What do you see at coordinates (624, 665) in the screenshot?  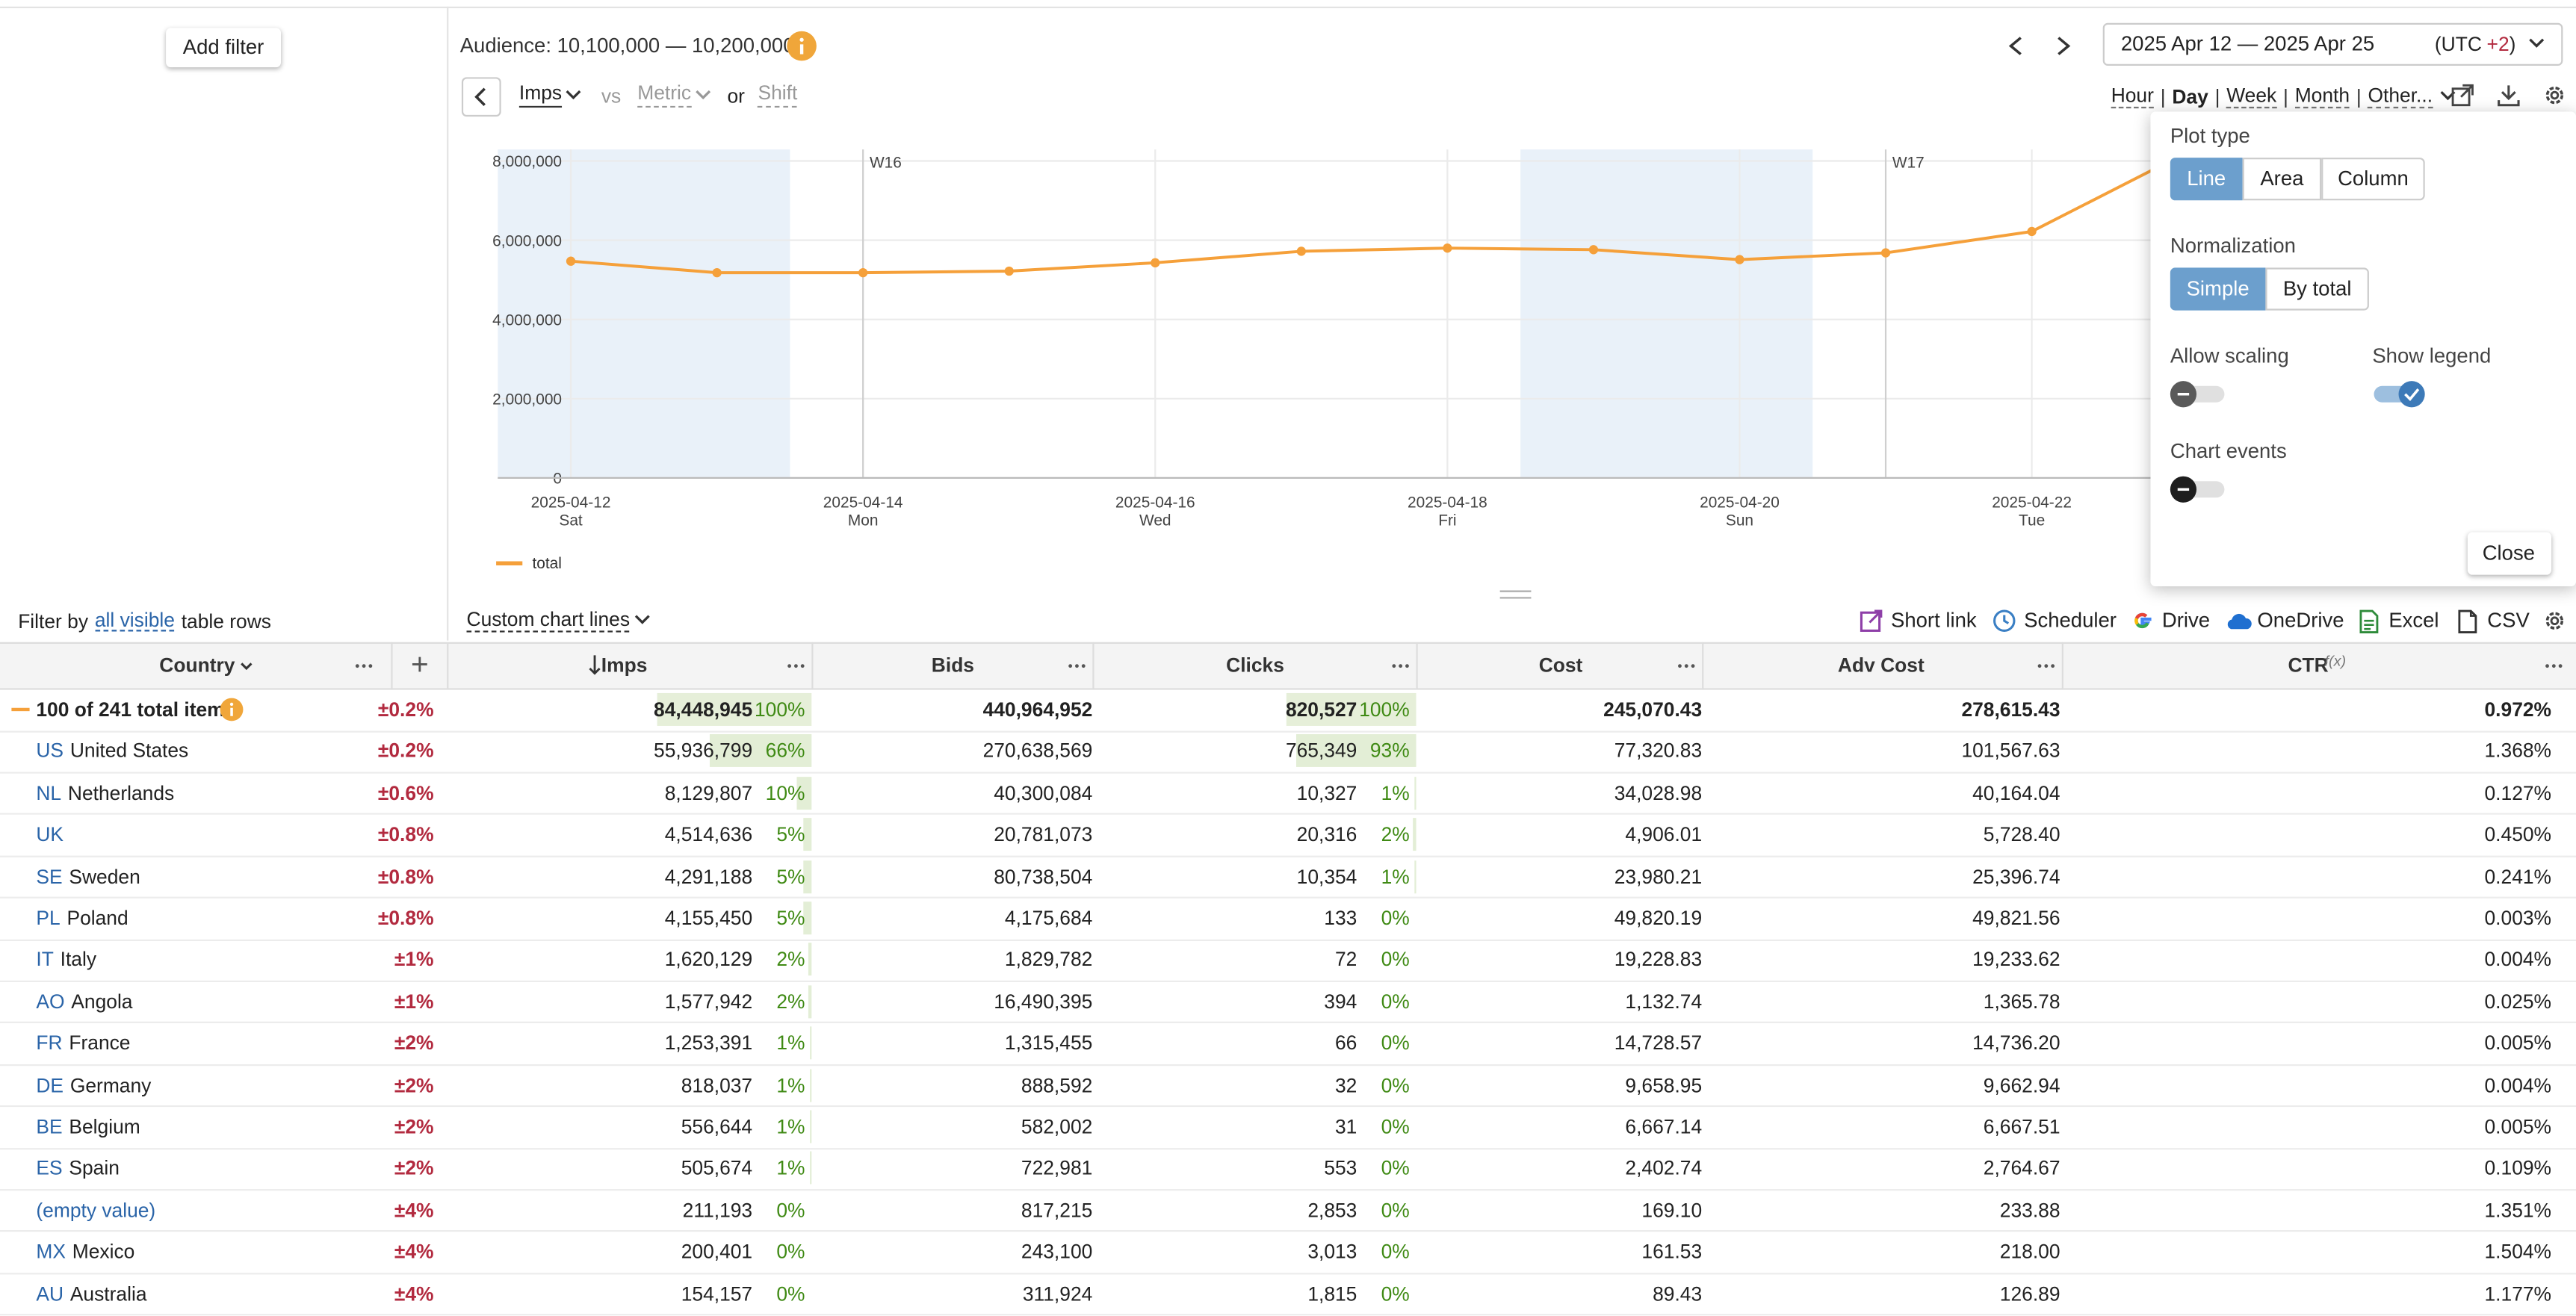 I see `column-header: Imps` at bounding box center [624, 665].